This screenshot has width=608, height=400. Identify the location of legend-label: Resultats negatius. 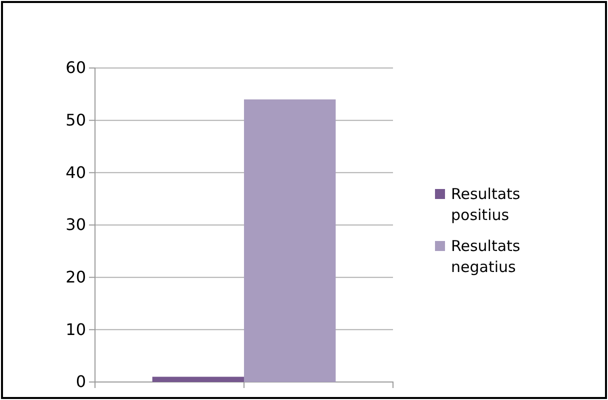
(485, 256).